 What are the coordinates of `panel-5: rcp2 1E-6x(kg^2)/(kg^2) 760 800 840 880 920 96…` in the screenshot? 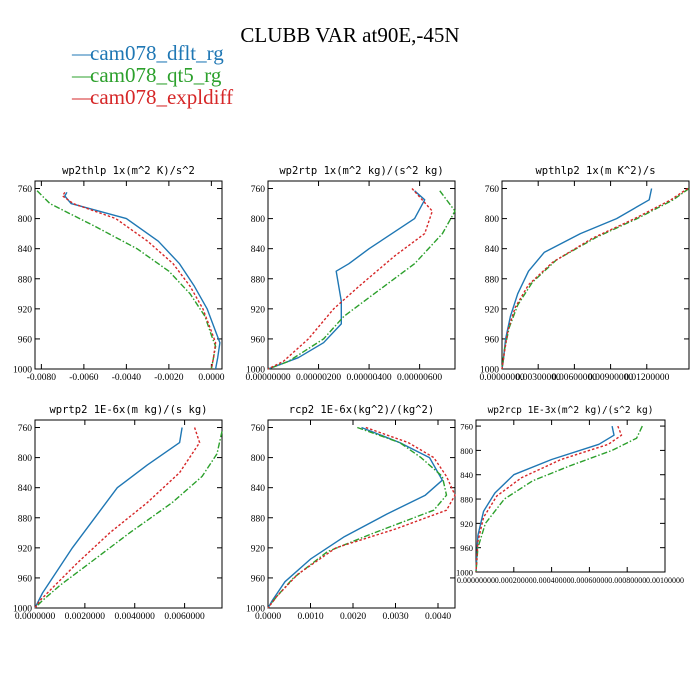 It's located at (351, 513).